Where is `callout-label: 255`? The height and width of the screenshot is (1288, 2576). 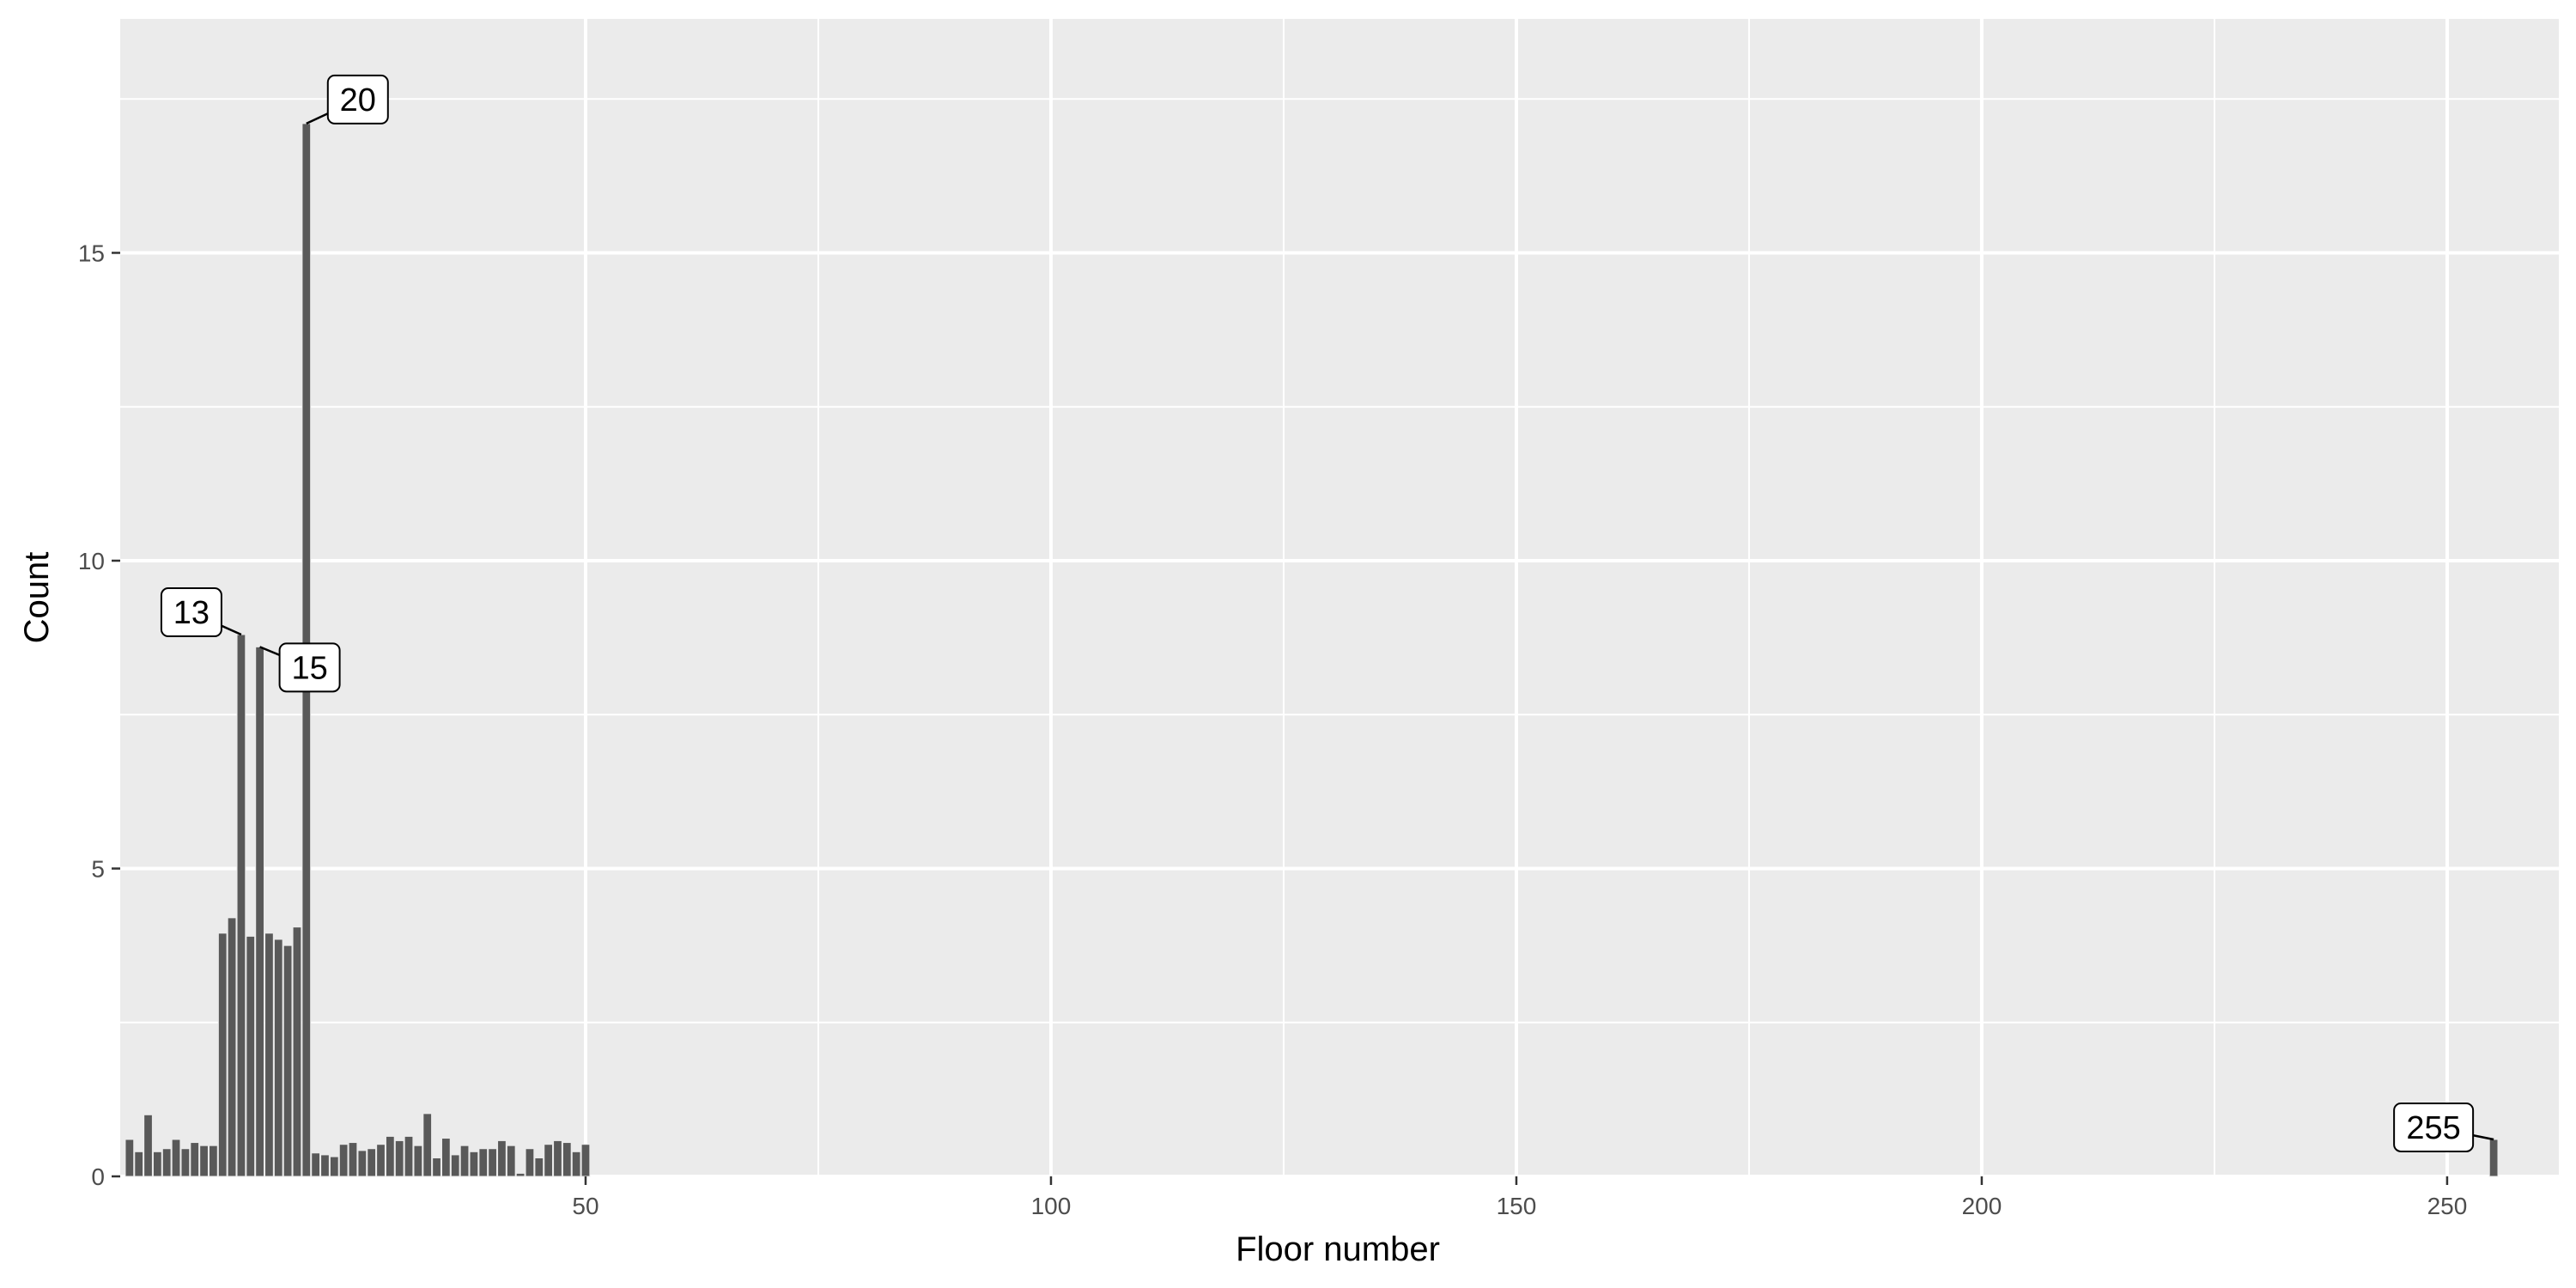
callout-label: 255 is located at coordinates (2433, 1128).